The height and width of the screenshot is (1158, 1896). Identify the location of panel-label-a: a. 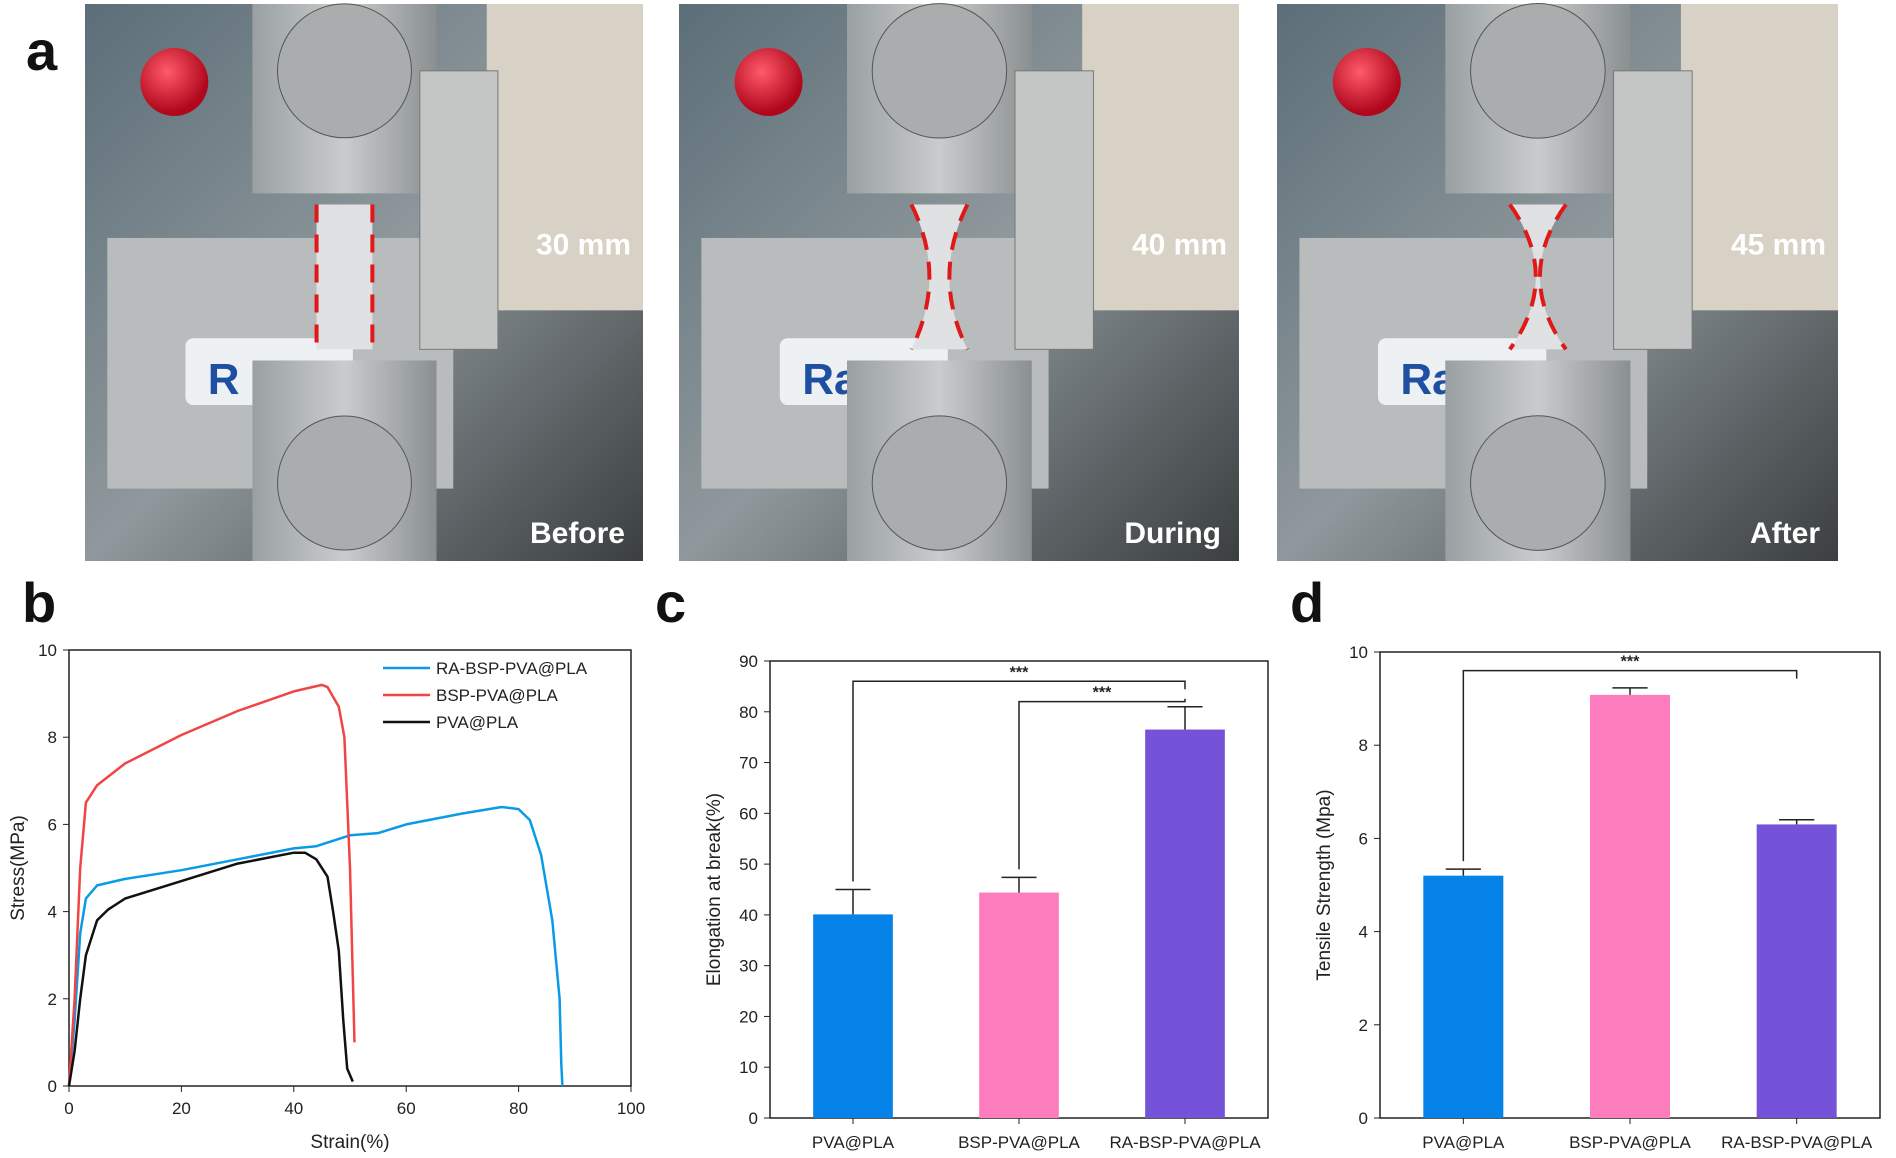
(42, 50).